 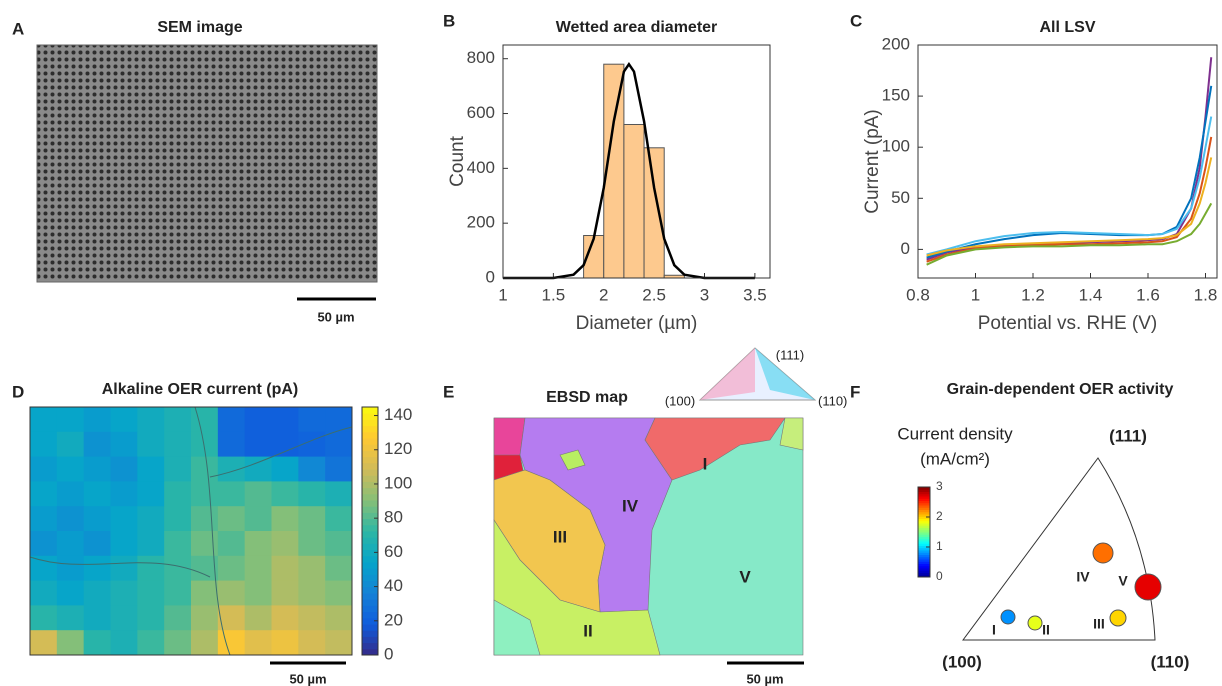 What do you see at coordinates (962, 661) in the screenshot?
I see `corner-label: (100)` at bounding box center [962, 661].